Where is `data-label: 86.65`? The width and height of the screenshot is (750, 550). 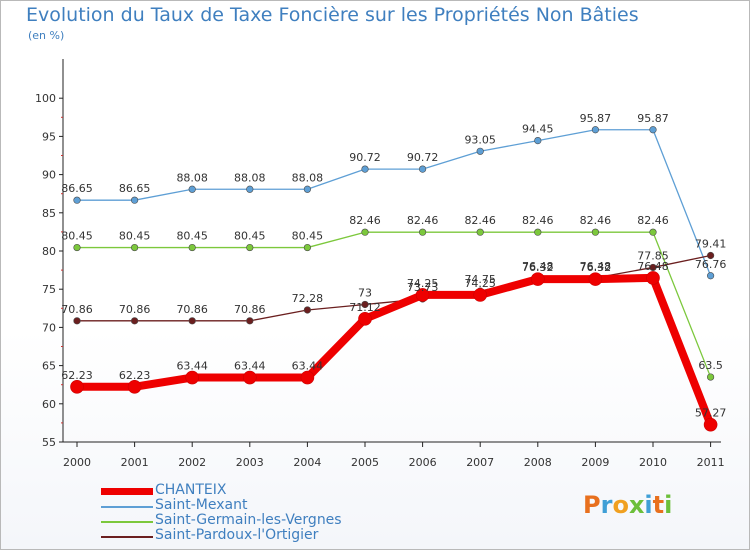
data-label: 86.65 is located at coordinates (77, 188).